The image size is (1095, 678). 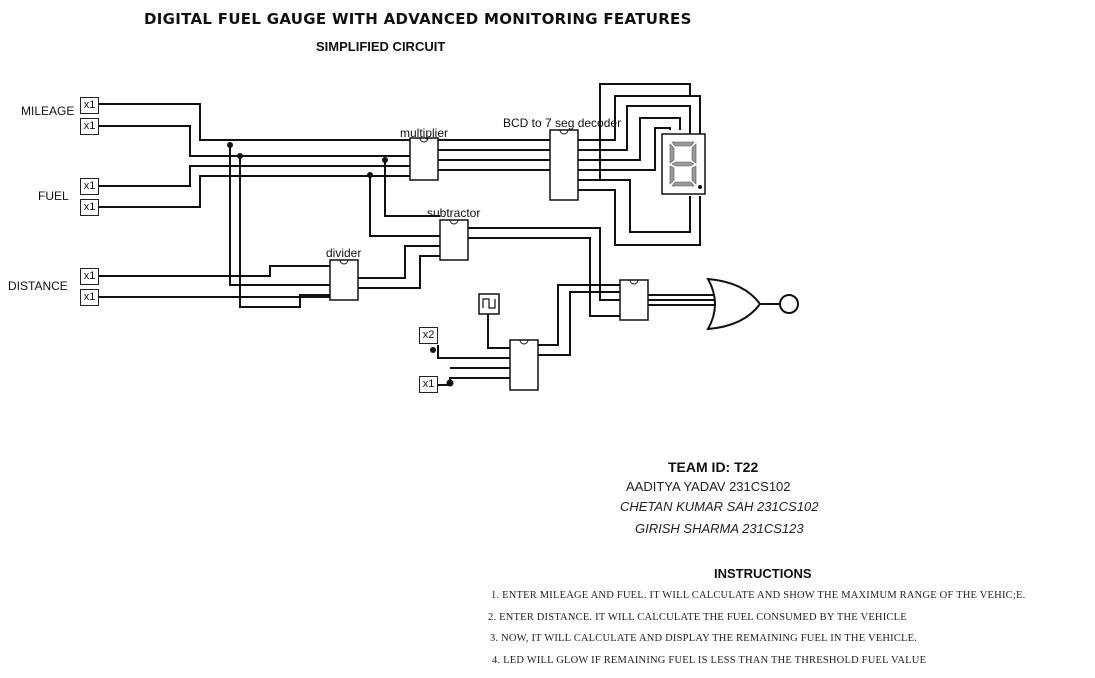 What do you see at coordinates (89, 126) in the screenshot?
I see `mileage-input-pin-2: x1` at bounding box center [89, 126].